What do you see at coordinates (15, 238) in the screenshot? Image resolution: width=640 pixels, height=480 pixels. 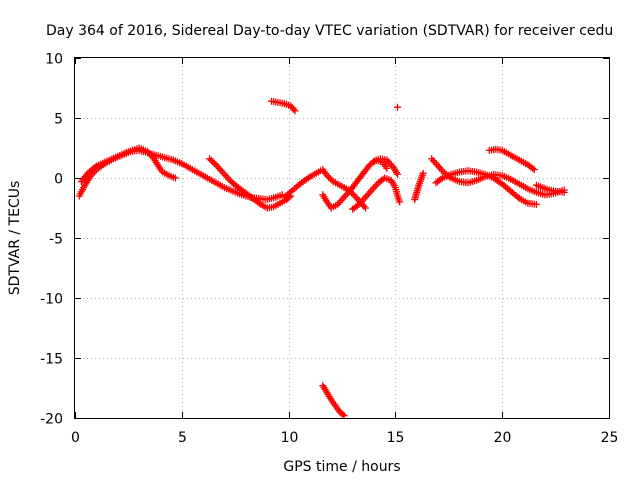 I see `y-axis-label: SDTVAR / TECUs` at bounding box center [15, 238].